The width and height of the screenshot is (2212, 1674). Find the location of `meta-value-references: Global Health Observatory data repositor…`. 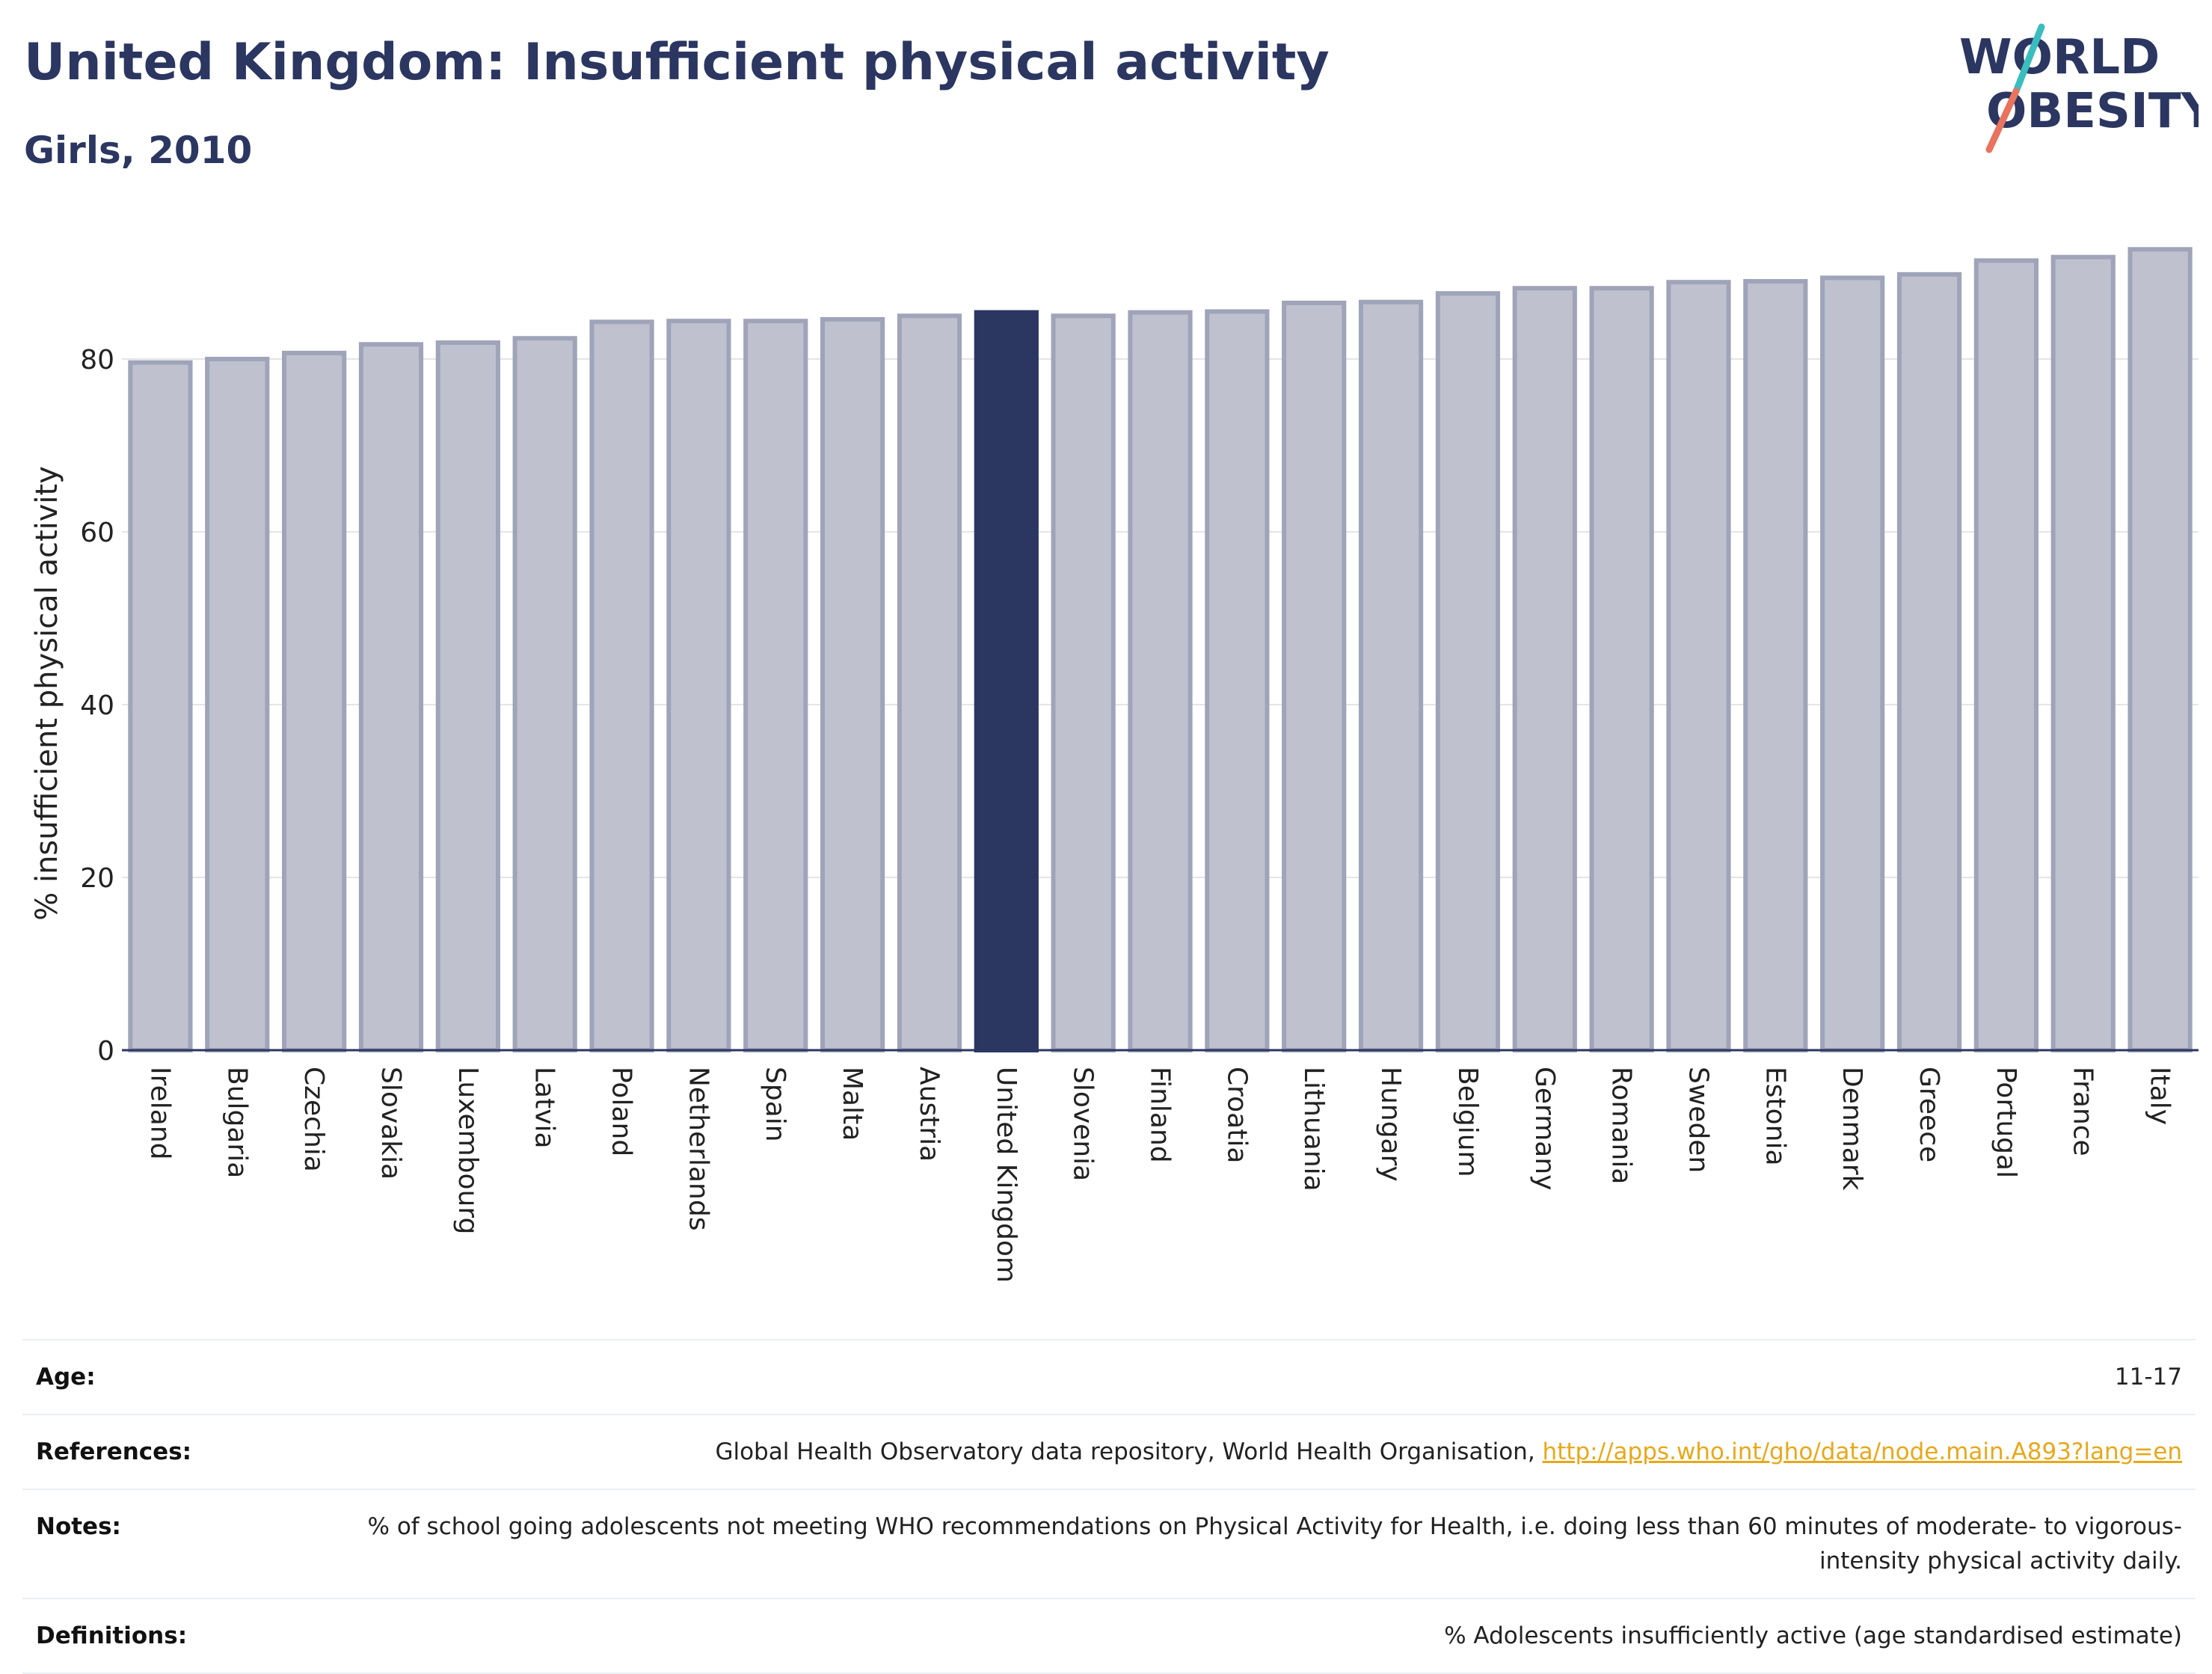

meta-value-references: Global Health Observatory data repositor… is located at coordinates (1448, 1452).